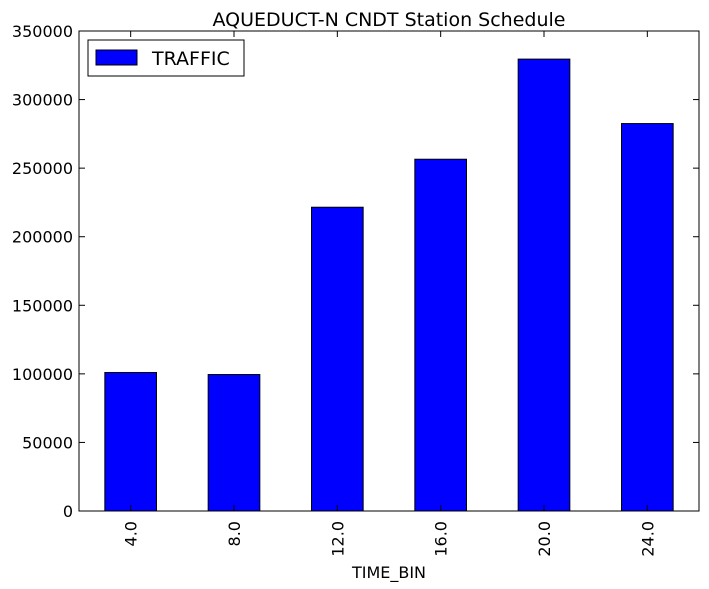  I want to click on x-tick-label: 8.0, so click(234, 533).